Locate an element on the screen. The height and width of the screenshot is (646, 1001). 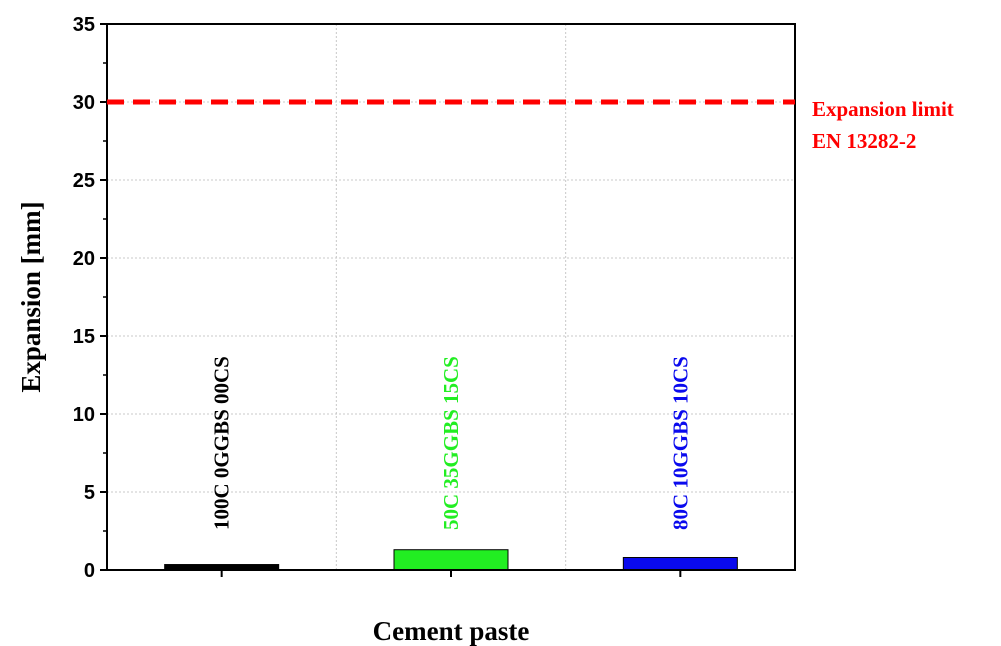
bars-group is located at coordinates (451, 560).